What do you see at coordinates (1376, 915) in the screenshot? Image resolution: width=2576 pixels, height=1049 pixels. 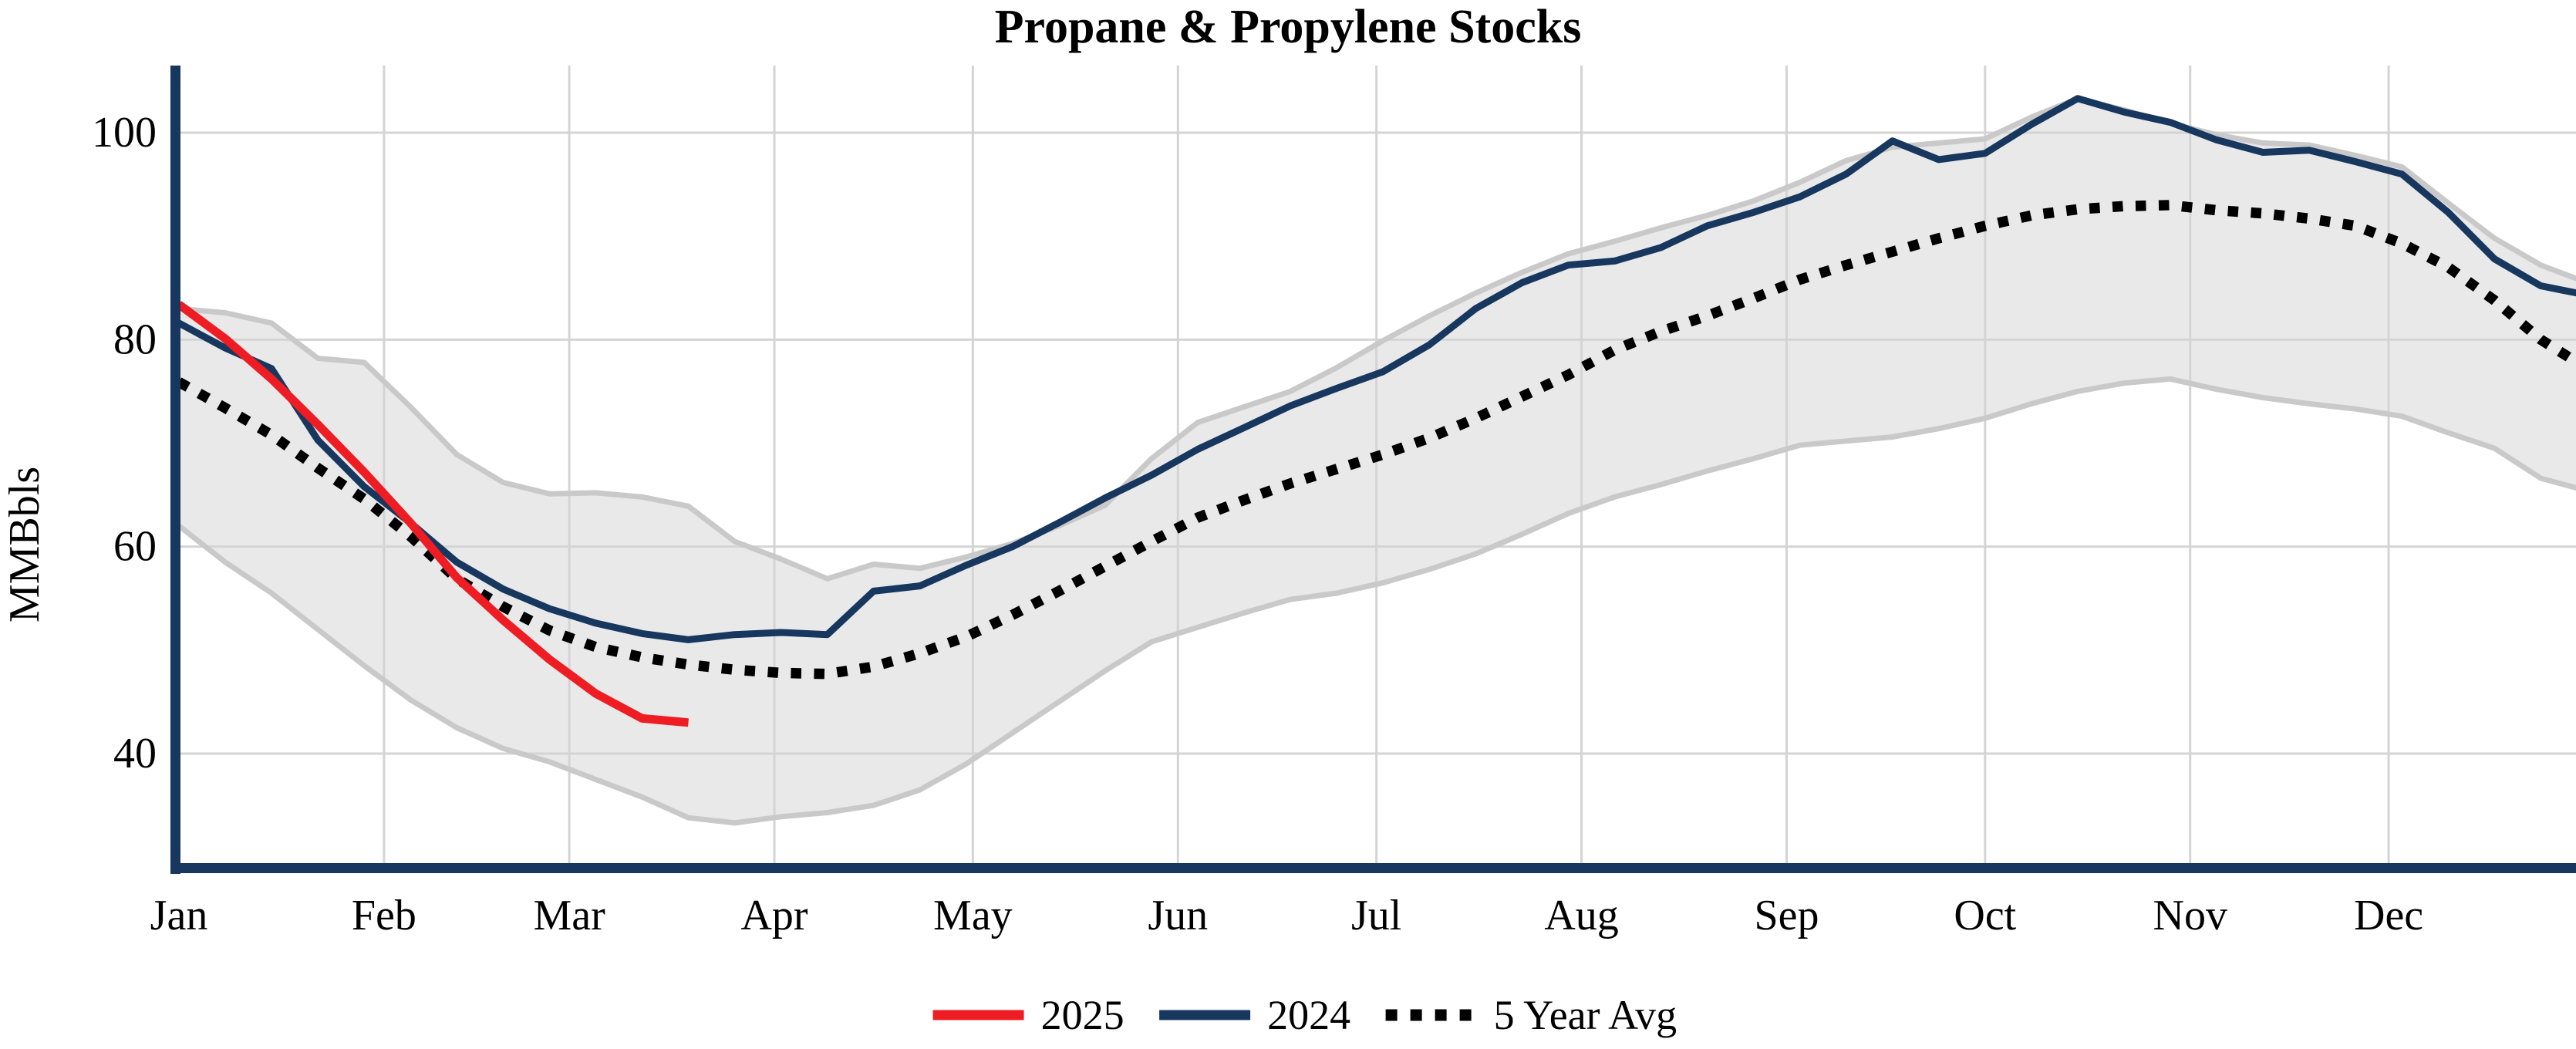 I see `x-tick-label-jul: Jul` at bounding box center [1376, 915].